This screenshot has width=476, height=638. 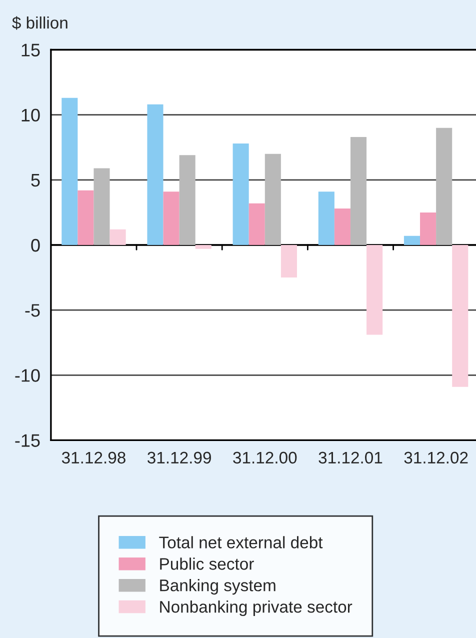 What do you see at coordinates (40, 23) in the screenshot?
I see `y-axis-title: $ billion` at bounding box center [40, 23].